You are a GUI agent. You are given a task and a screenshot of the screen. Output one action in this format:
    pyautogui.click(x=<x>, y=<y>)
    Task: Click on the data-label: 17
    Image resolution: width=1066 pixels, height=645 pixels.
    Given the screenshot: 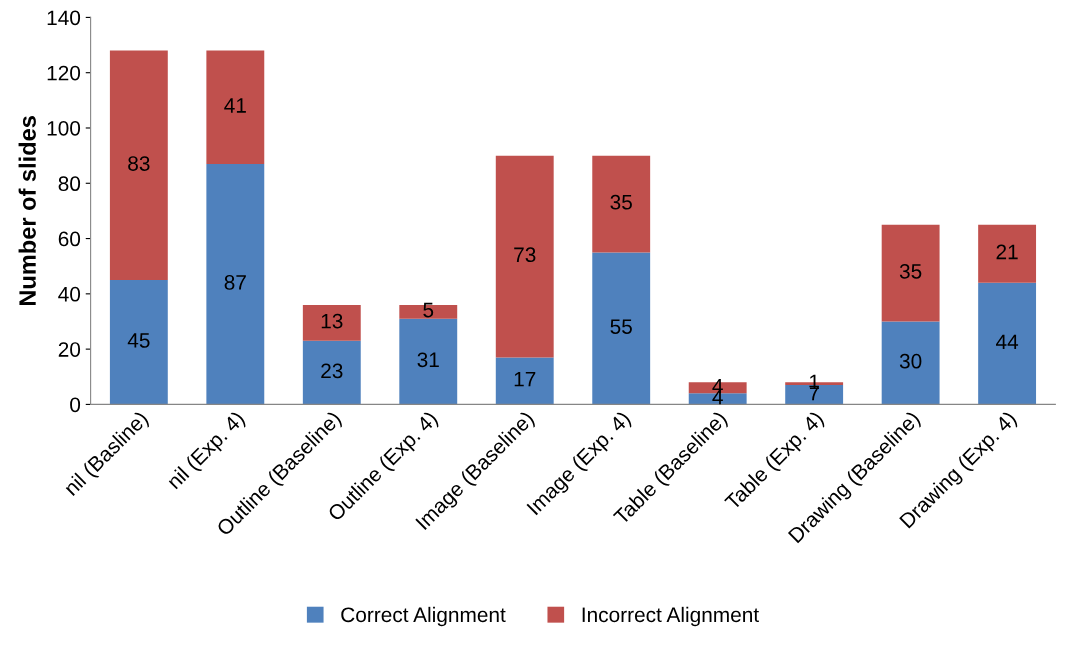 What is the action you would take?
    pyautogui.click(x=525, y=379)
    